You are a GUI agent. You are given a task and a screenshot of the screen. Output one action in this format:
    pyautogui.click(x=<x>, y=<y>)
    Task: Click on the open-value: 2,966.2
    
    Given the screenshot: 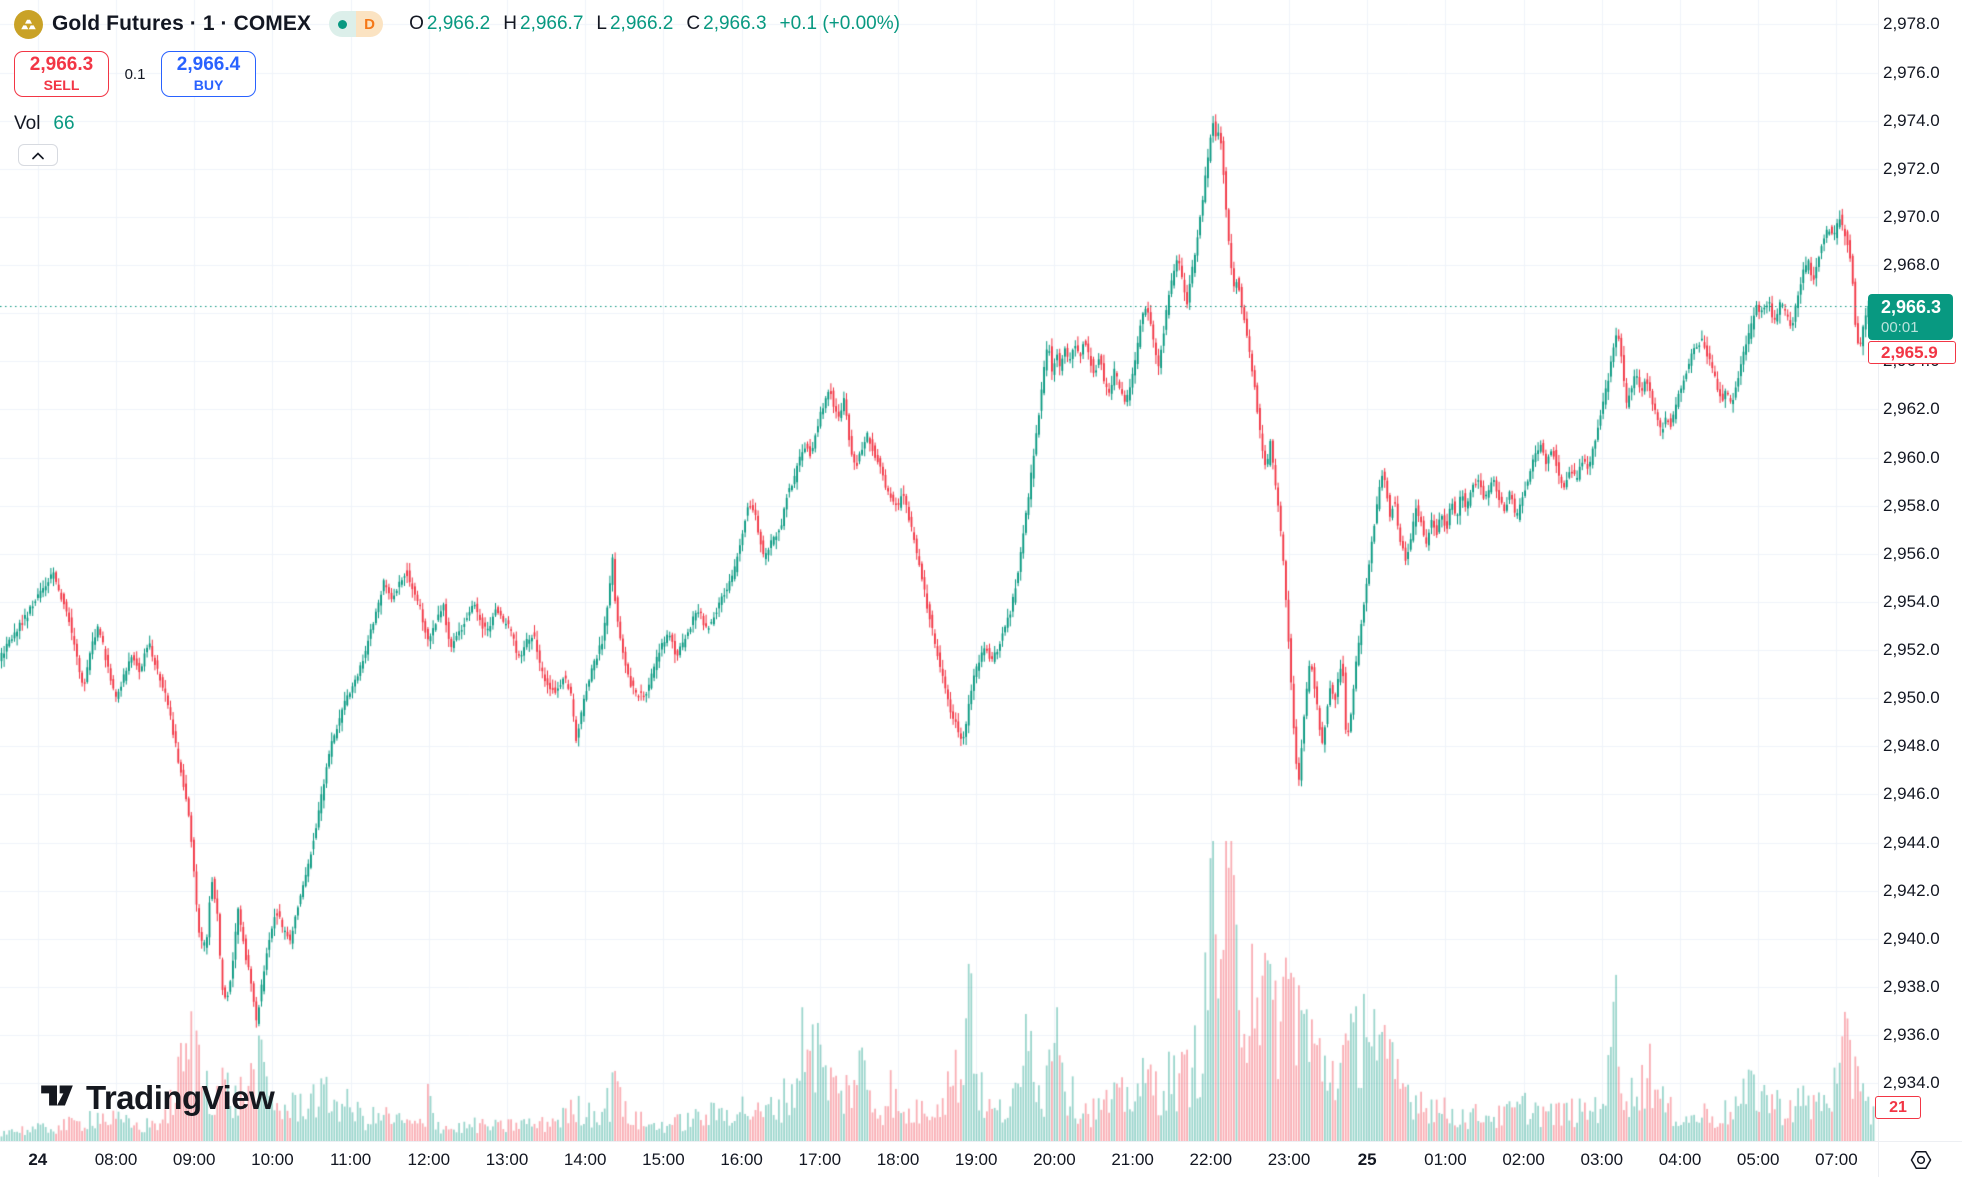 What is the action you would take?
    pyautogui.click(x=458, y=23)
    